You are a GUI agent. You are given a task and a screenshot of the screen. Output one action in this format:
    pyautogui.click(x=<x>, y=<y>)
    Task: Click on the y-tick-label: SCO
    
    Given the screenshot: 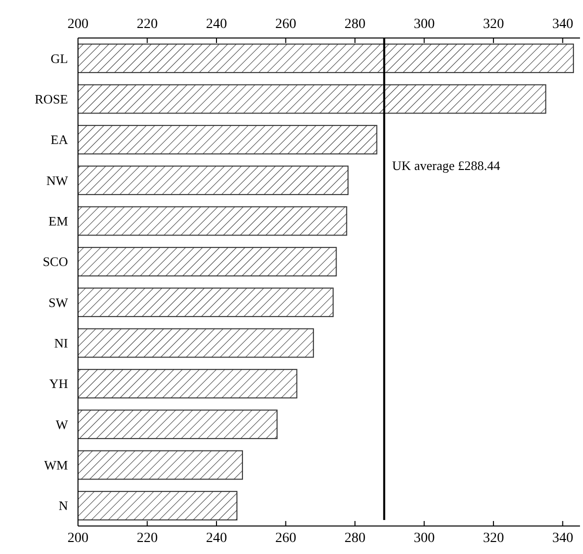 What is the action you would take?
    pyautogui.click(x=55, y=262)
    